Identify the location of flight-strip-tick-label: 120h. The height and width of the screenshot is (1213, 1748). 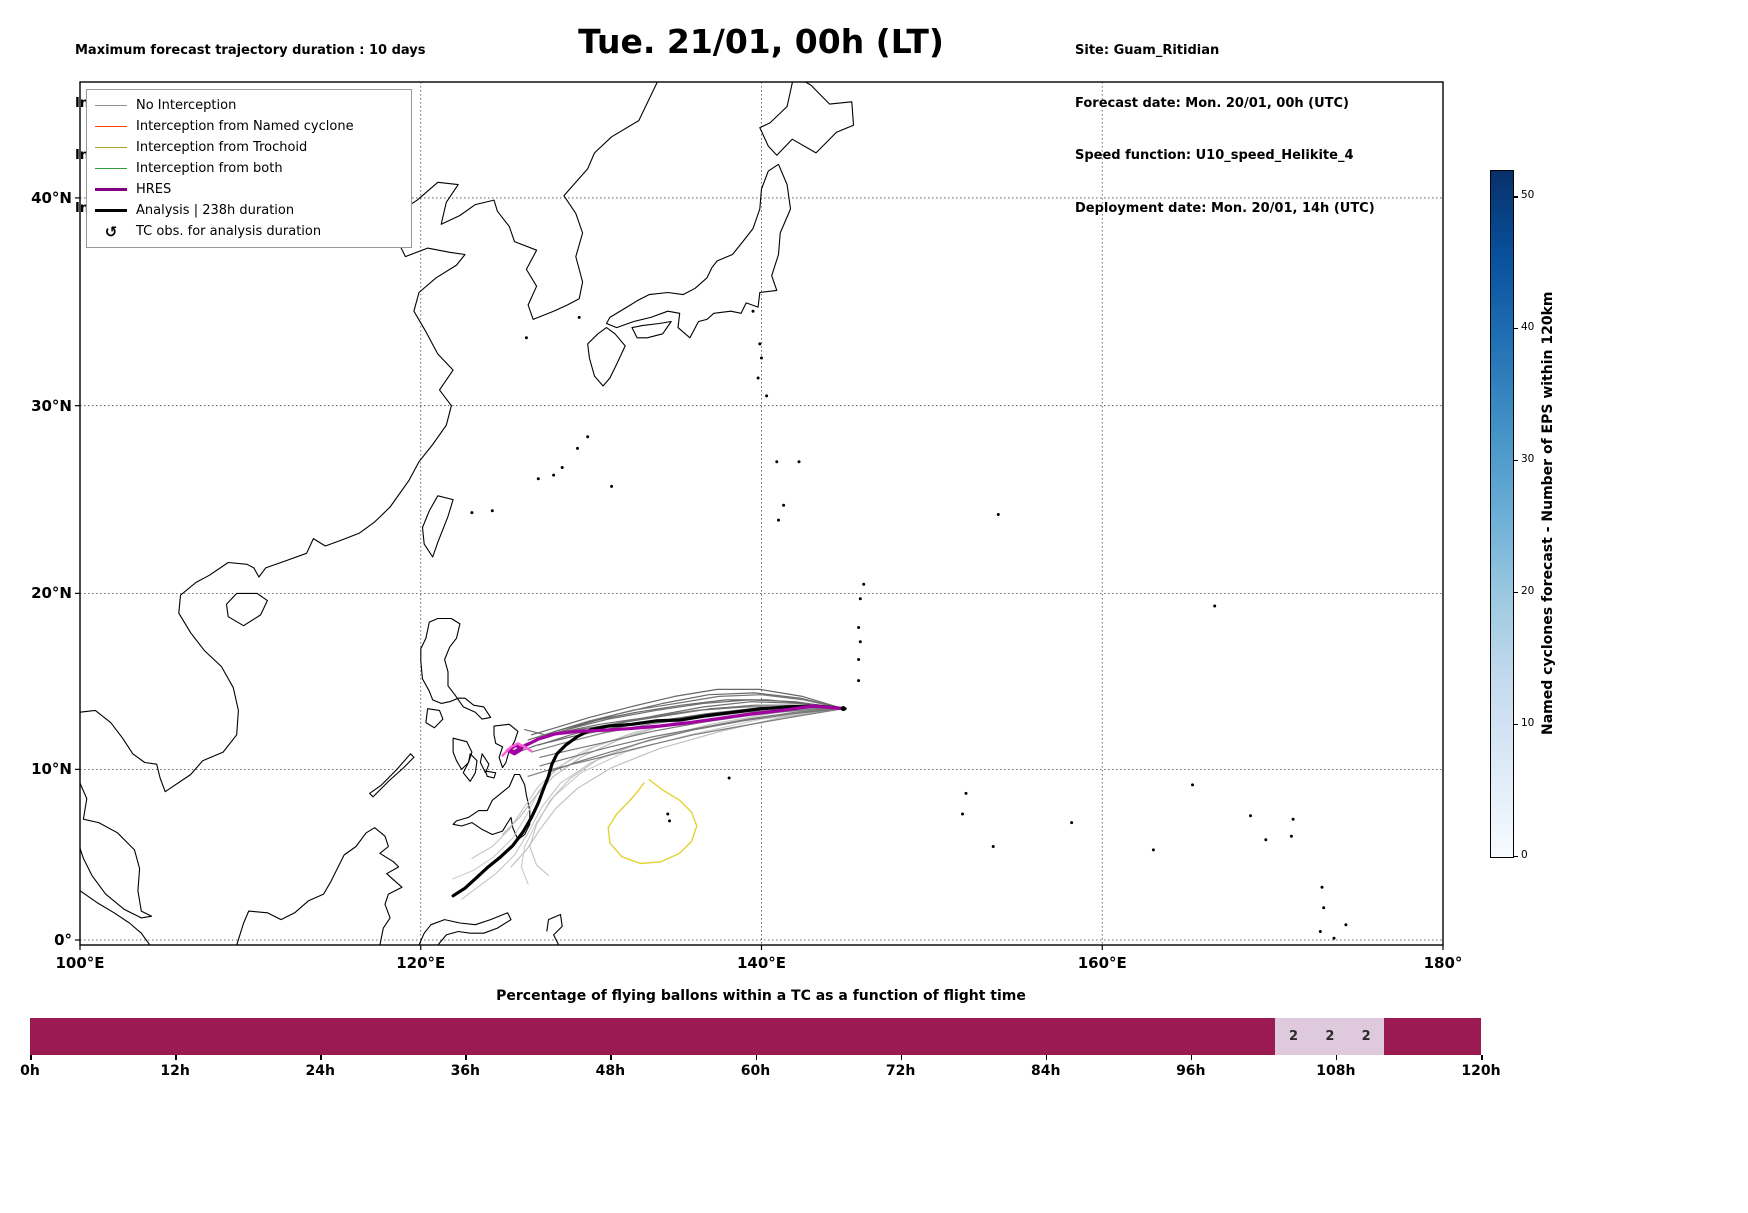
(1481, 1071).